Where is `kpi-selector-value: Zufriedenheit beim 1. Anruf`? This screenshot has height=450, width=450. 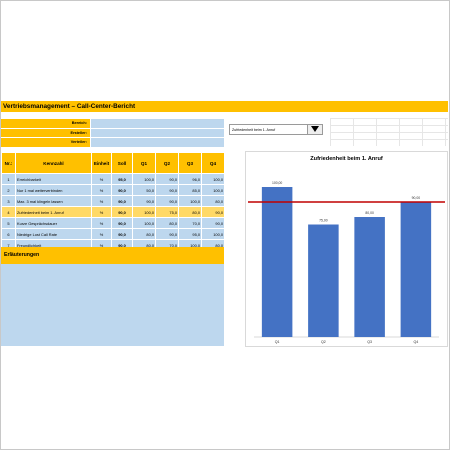
kpi-selector-value: Zufriedenheit beim 1. Anruf is located at coordinates (254, 130).